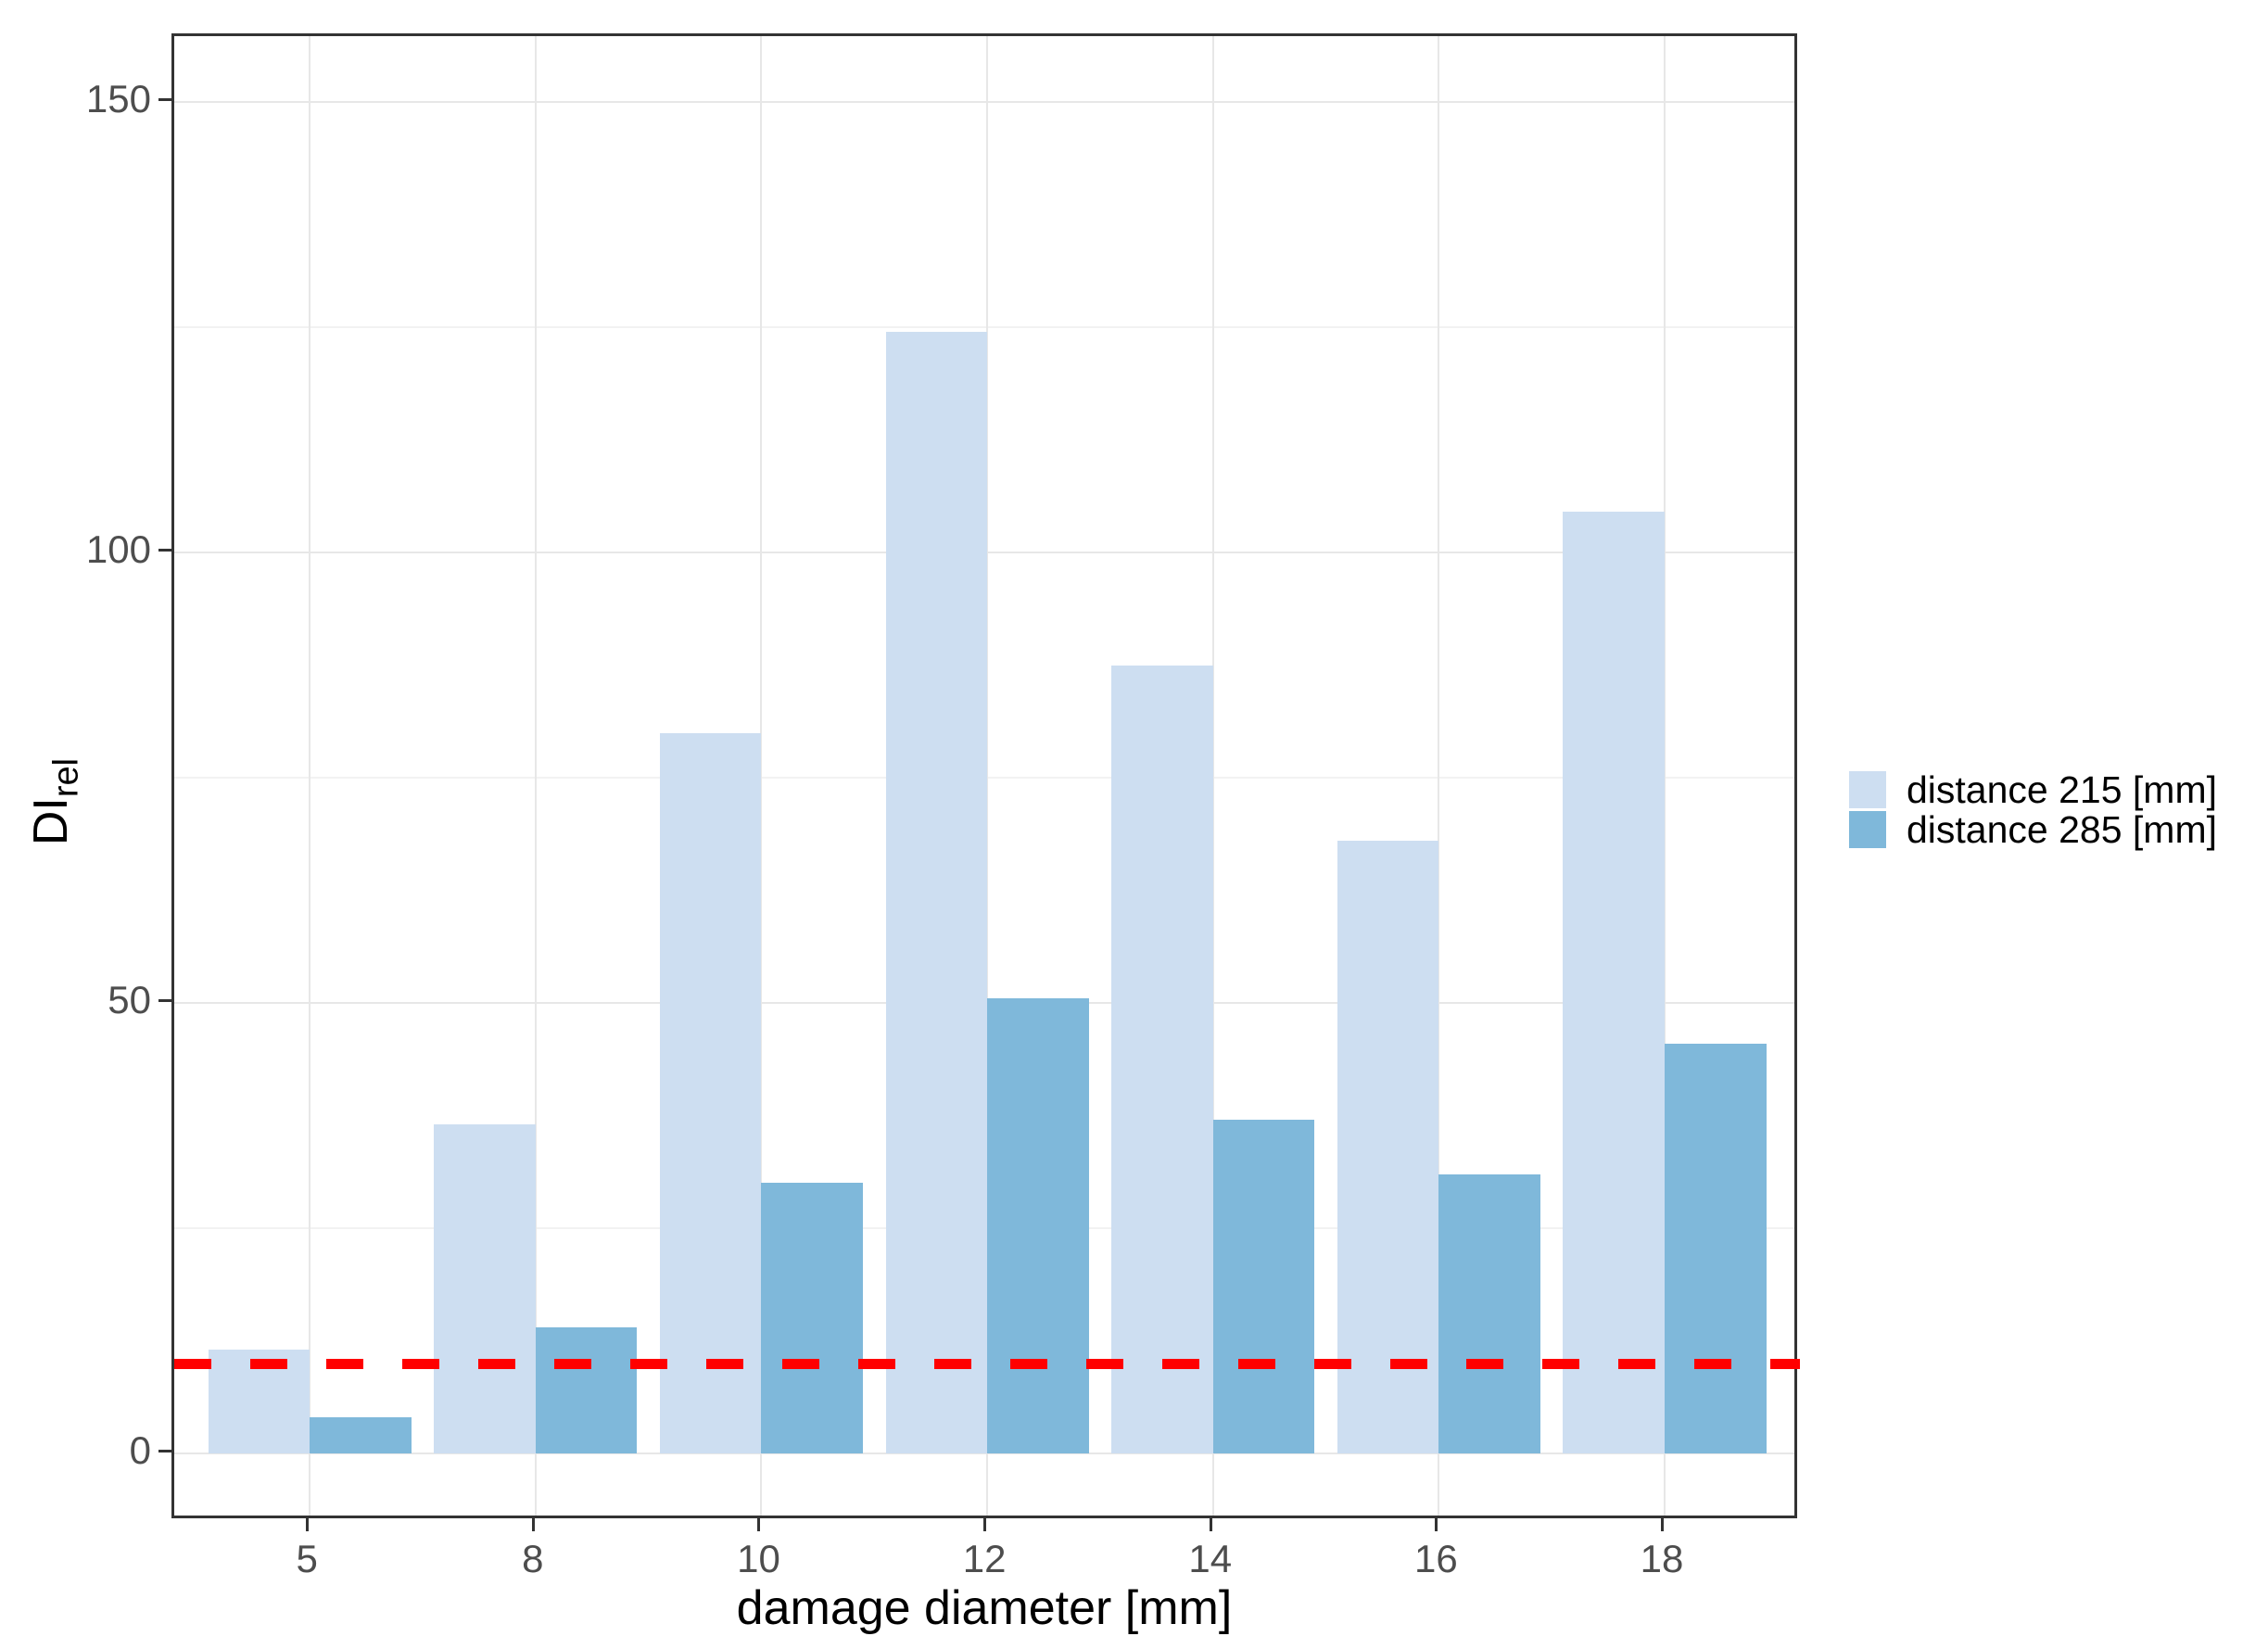 This screenshot has height=1649, width=2268. I want to click on bar-285-x12, so click(1038, 1225).